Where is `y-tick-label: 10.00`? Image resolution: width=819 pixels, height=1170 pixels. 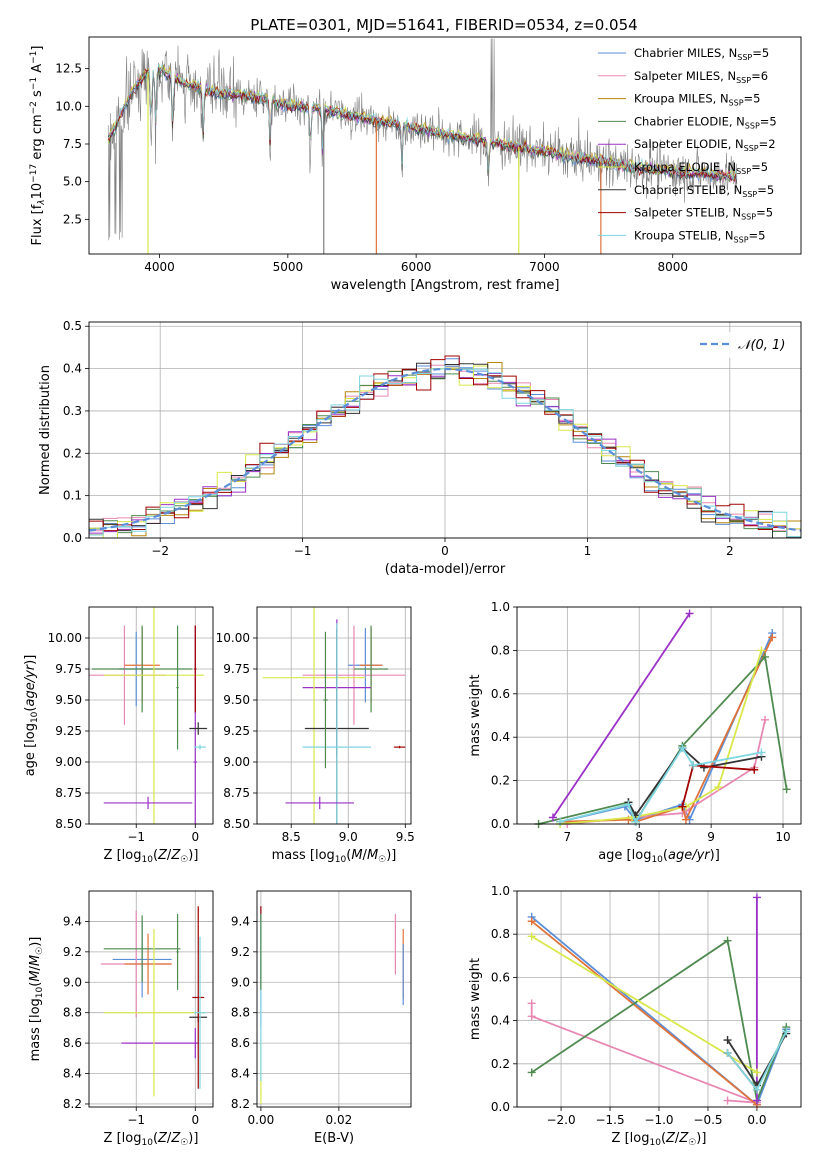 y-tick-label: 10.00 is located at coordinates (233, 638).